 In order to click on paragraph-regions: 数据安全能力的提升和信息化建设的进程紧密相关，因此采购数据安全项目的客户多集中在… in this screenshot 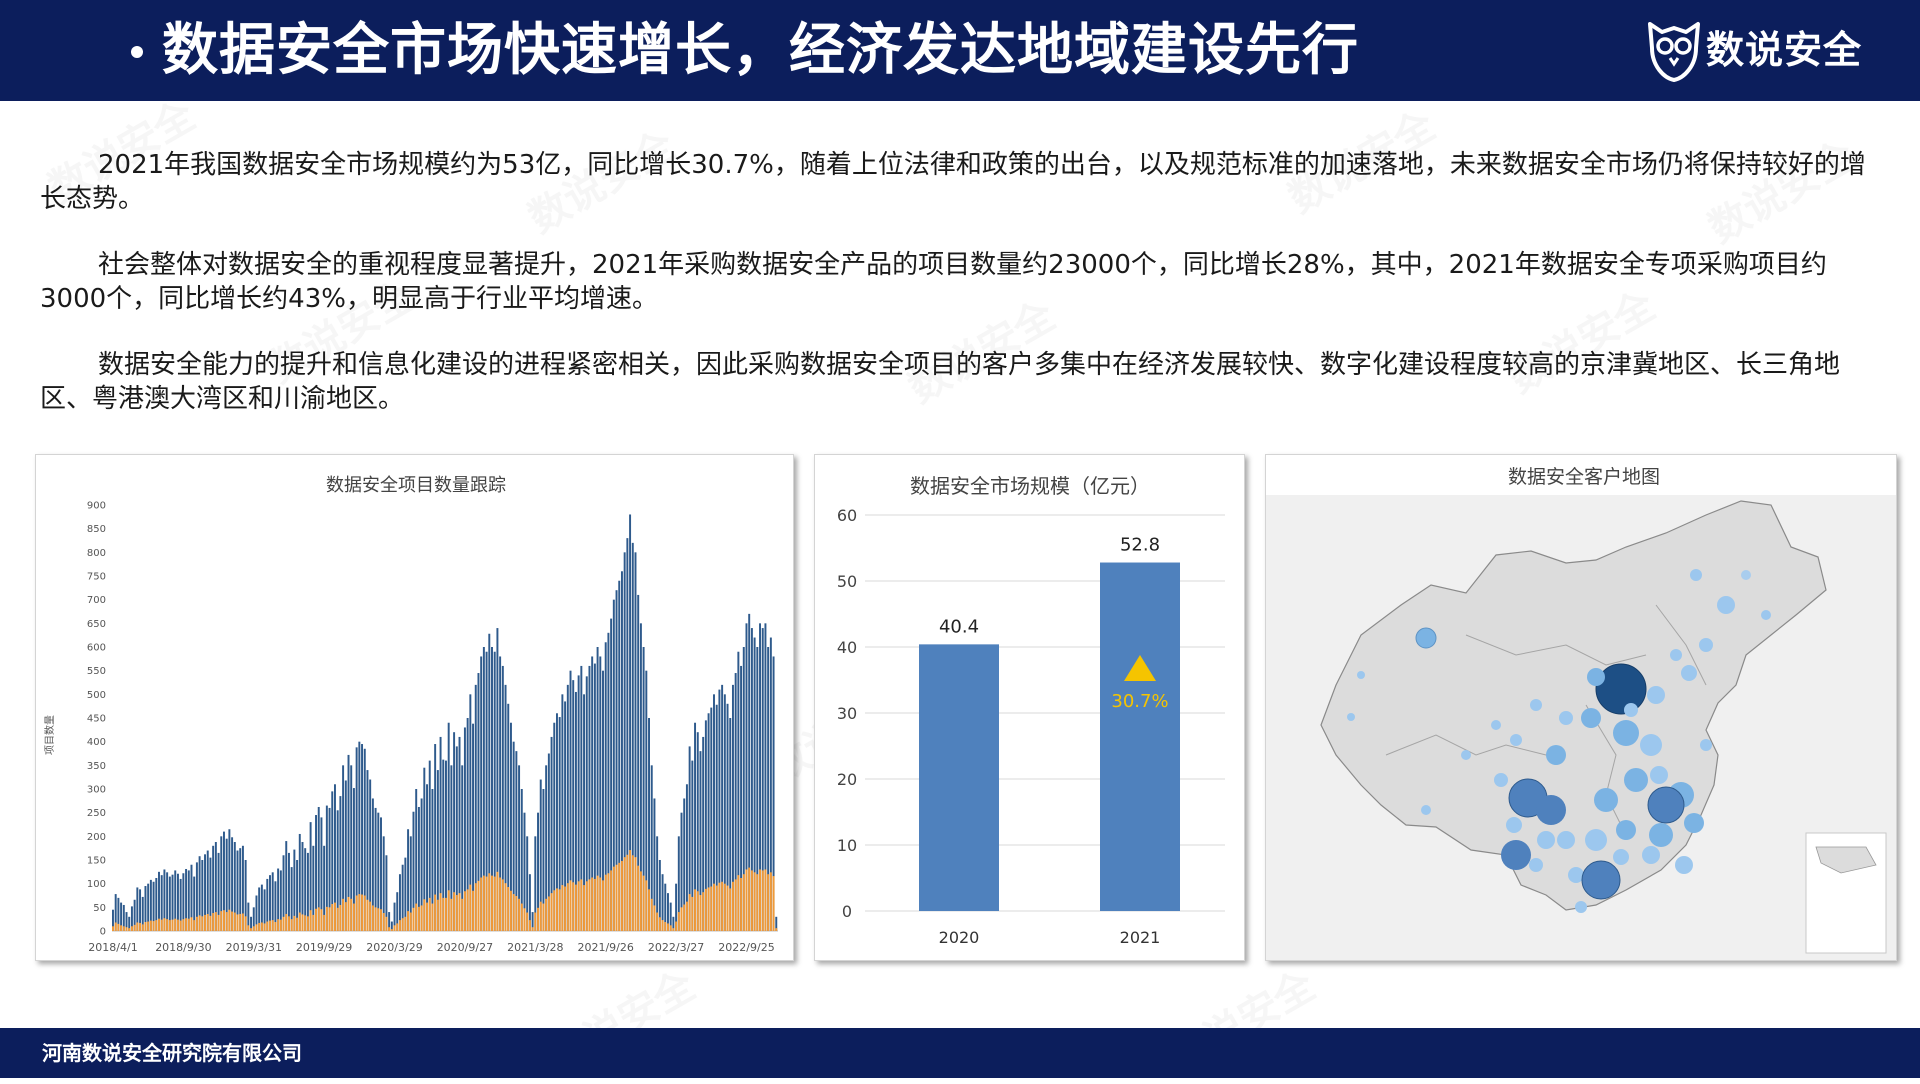, I will do `click(940, 382)`.